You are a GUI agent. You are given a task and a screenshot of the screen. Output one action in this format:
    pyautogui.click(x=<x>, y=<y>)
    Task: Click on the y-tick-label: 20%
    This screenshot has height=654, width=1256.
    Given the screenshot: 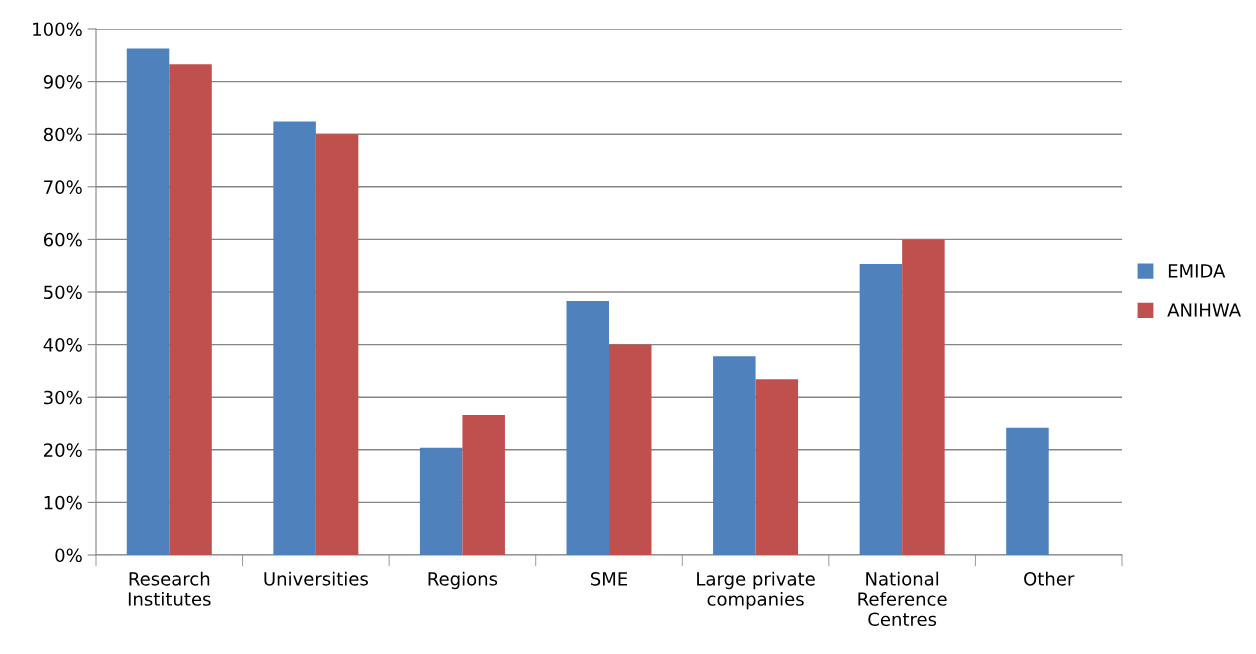 What is the action you would take?
    pyautogui.click(x=63, y=450)
    